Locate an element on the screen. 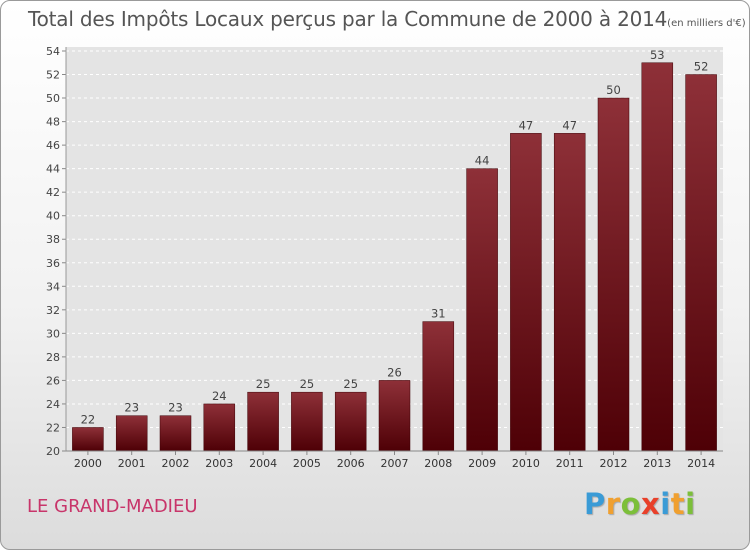  x-tick-label: 2009 is located at coordinates (482, 463).